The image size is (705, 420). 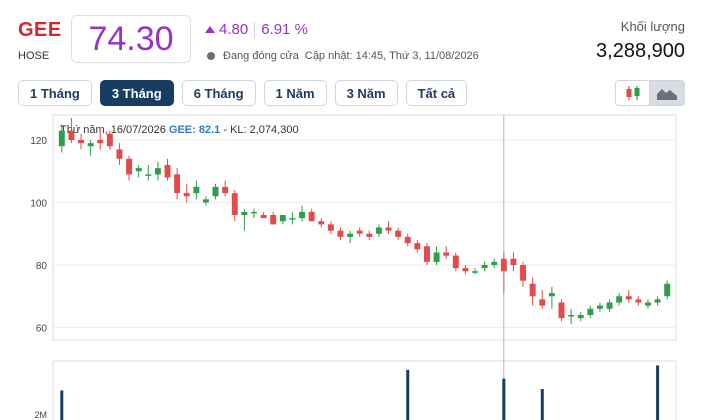 I want to click on current-price: 74.30, so click(x=131, y=38).